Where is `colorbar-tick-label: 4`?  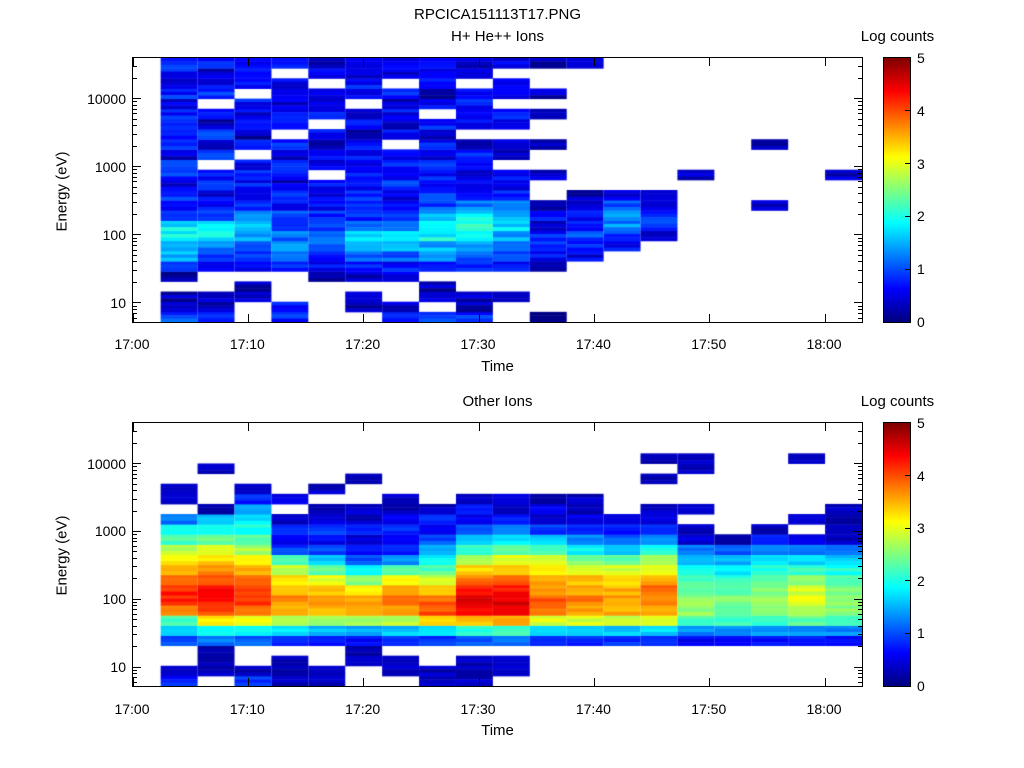
colorbar-tick-label: 4 is located at coordinates (921, 110).